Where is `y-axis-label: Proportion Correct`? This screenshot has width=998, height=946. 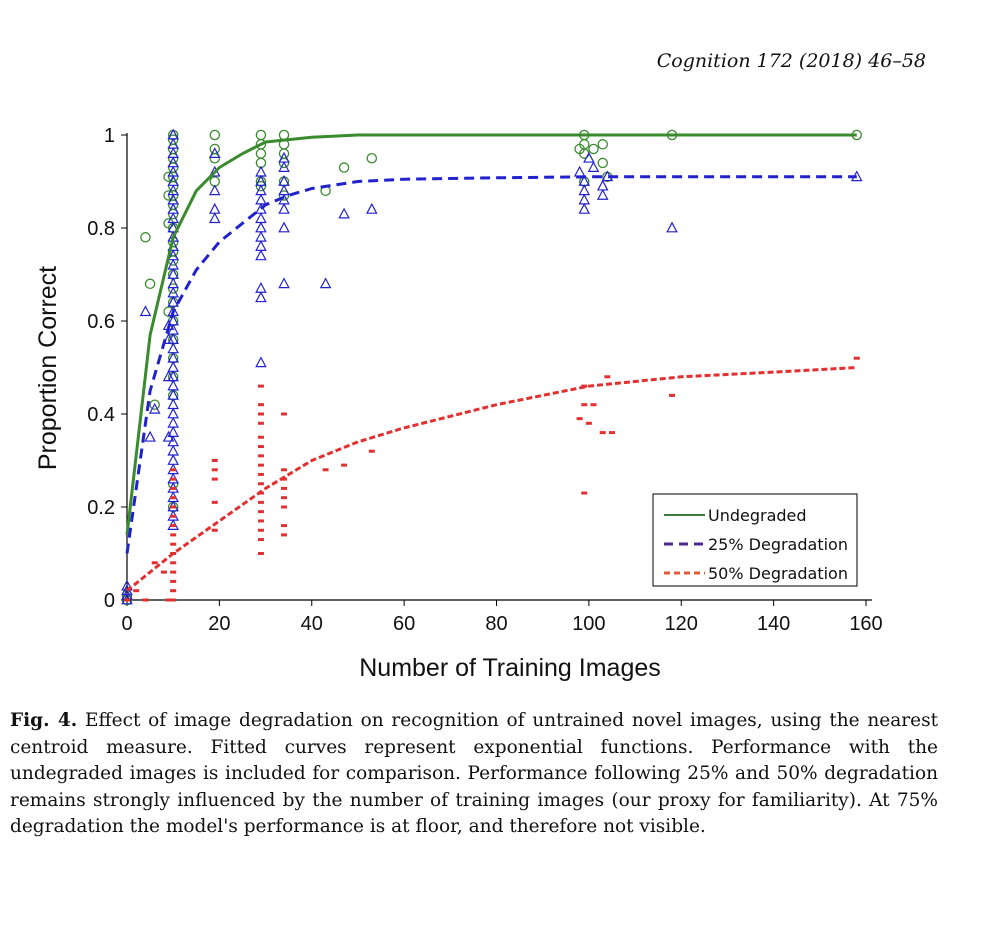 y-axis-label: Proportion Correct is located at coordinates (48, 368).